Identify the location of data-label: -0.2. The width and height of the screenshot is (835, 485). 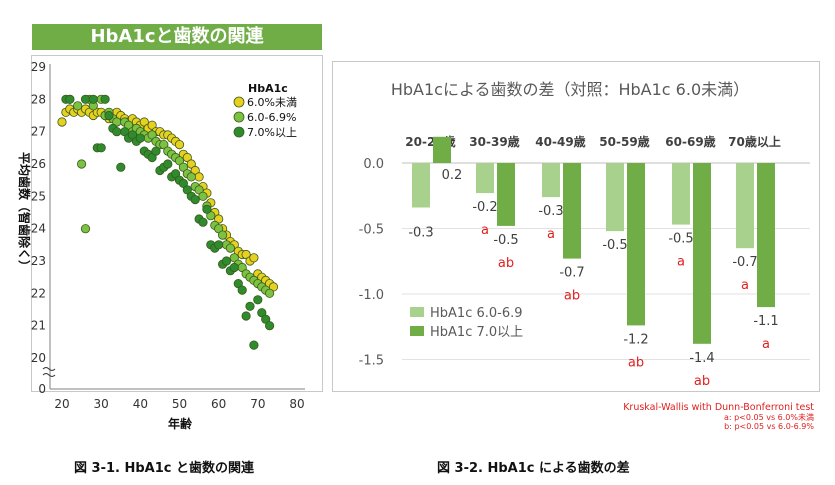
(484, 207).